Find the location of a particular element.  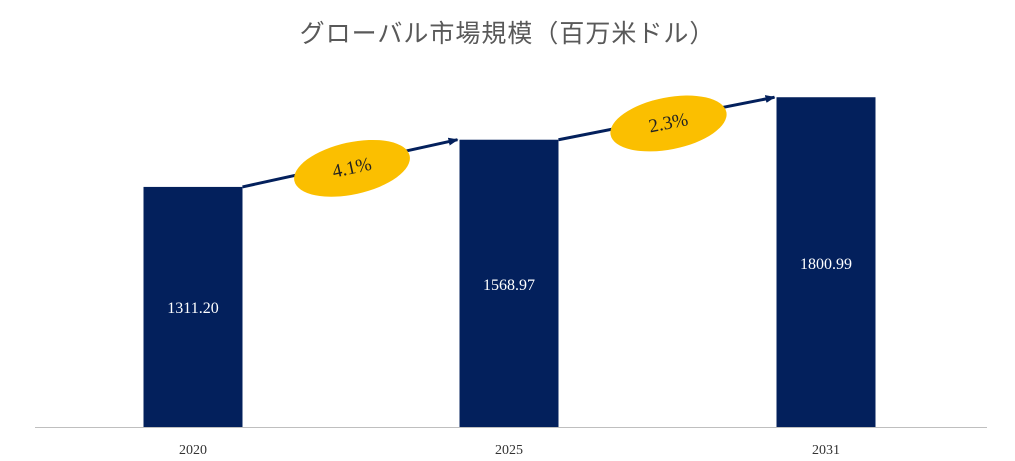

x-tick-label: 2020 is located at coordinates (193, 450).